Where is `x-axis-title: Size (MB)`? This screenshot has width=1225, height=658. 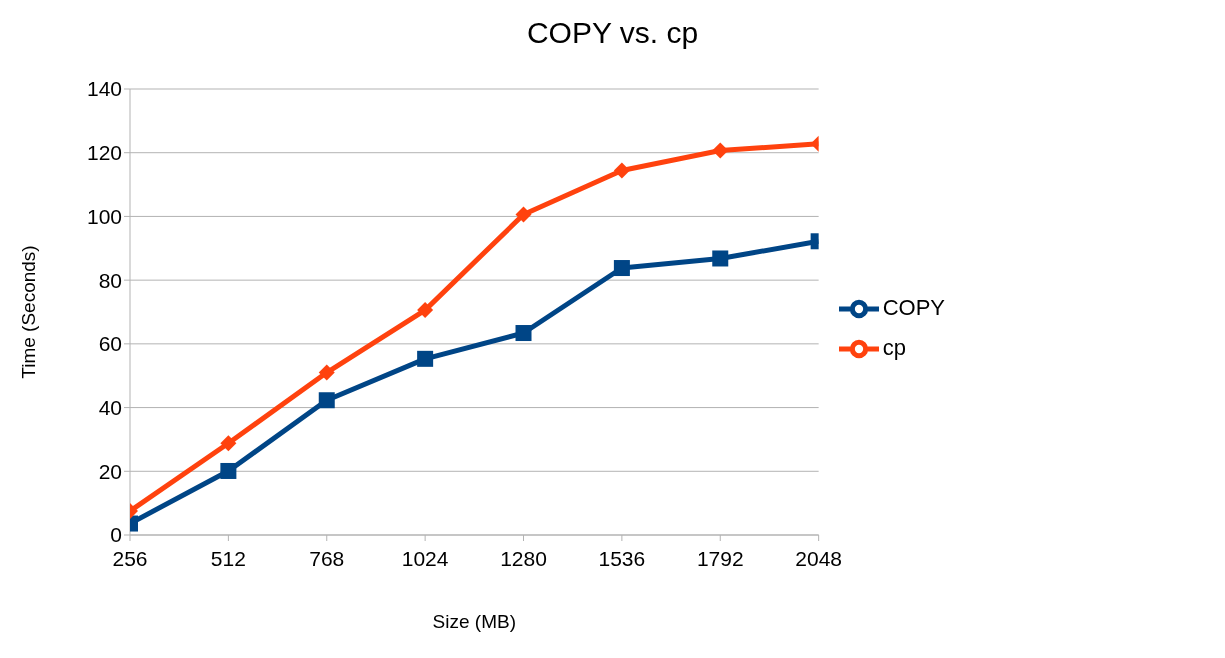
x-axis-title: Size (MB) is located at coordinates (474, 621).